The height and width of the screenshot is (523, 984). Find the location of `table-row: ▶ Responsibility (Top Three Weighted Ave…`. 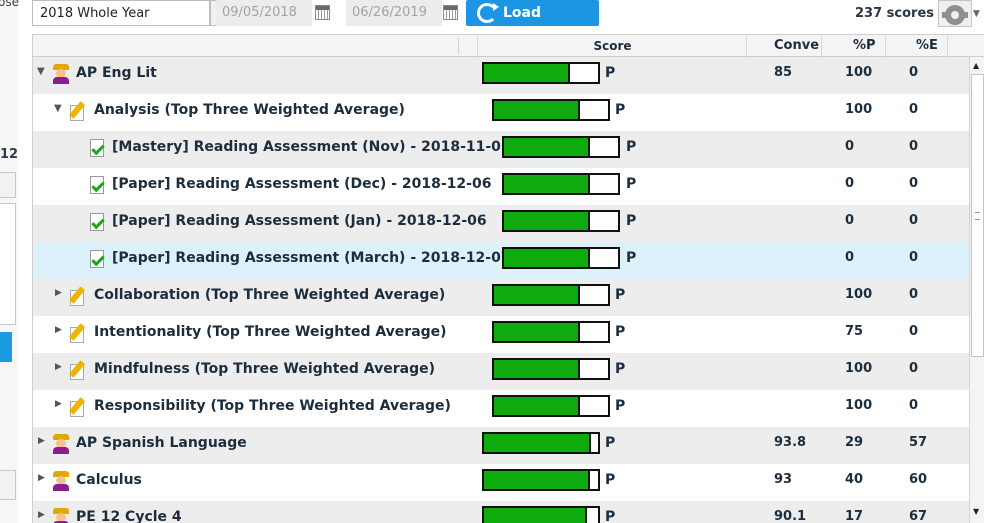

table-row: ▶ Responsibility (Top Three Weighted Ave… is located at coordinates (501, 408).